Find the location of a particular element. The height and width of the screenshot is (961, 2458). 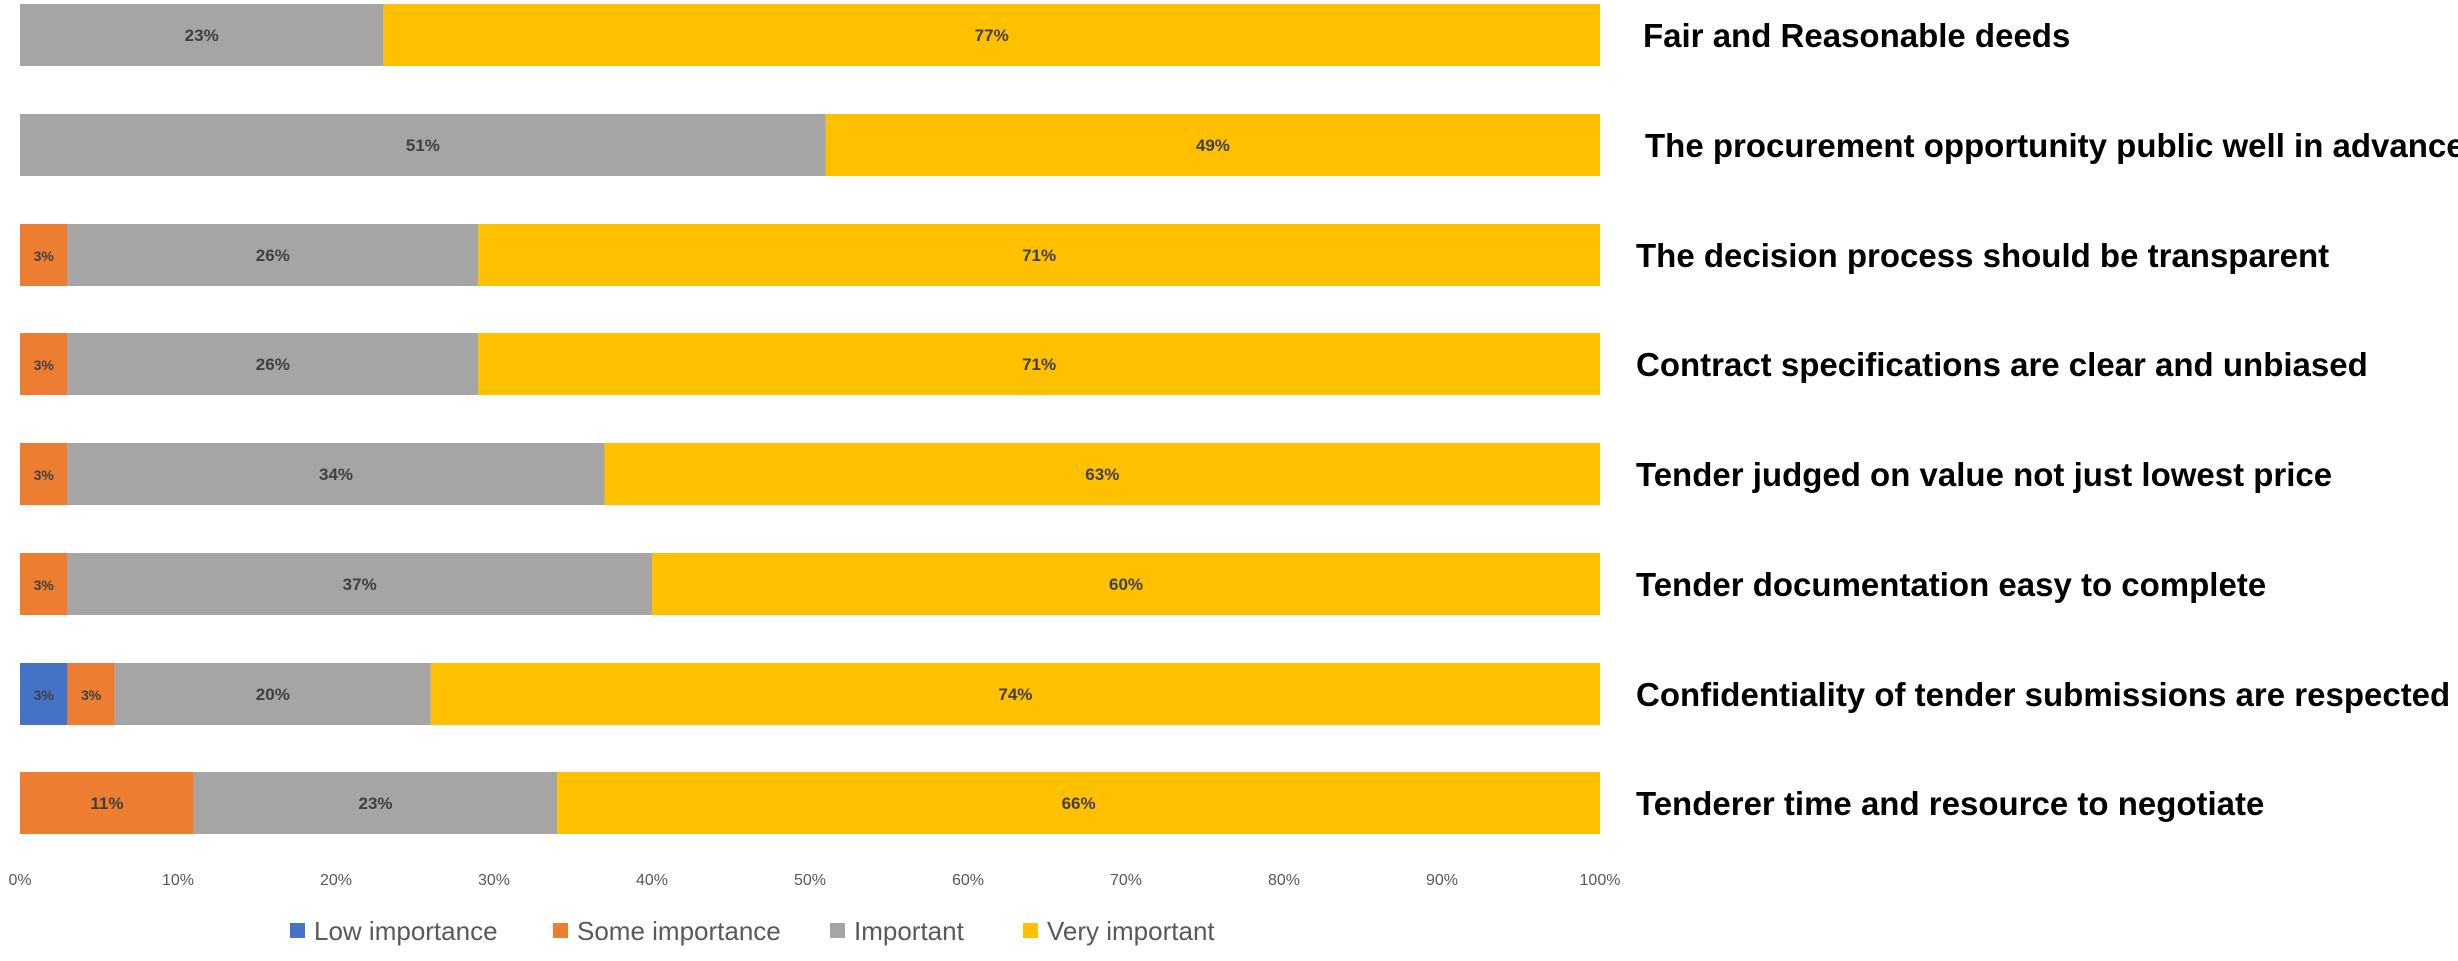

x-tick-label: 70% is located at coordinates (1126, 880).